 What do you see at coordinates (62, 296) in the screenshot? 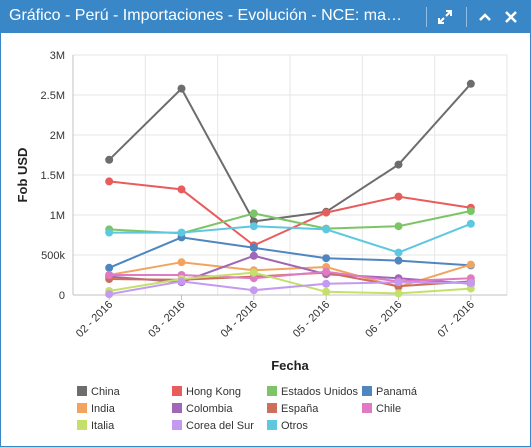
I see `y-tick-label: 0` at bounding box center [62, 296].